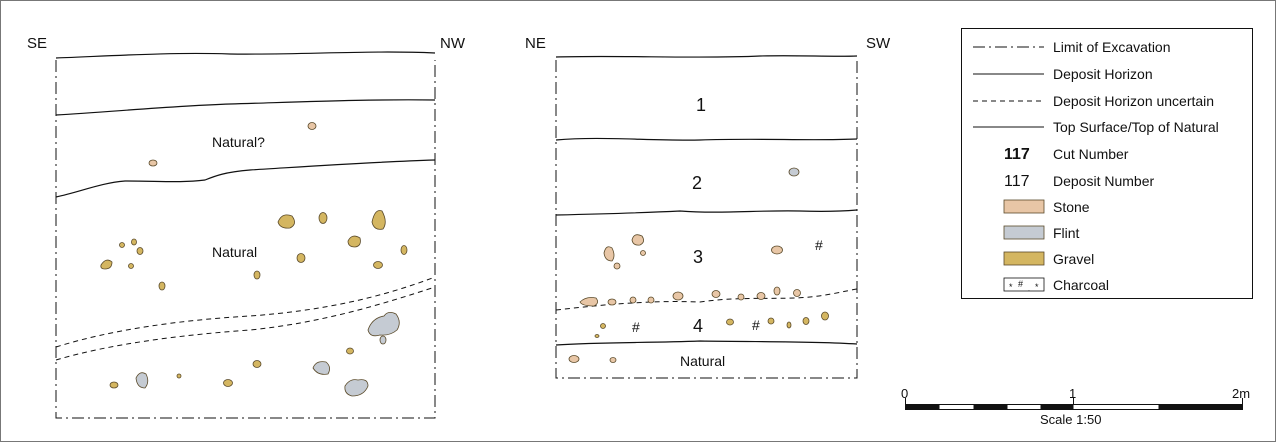 This screenshot has height=447, width=1276. What do you see at coordinates (1017, 154) in the screenshot?
I see `legend-symbol-cut-number: 117` at bounding box center [1017, 154].